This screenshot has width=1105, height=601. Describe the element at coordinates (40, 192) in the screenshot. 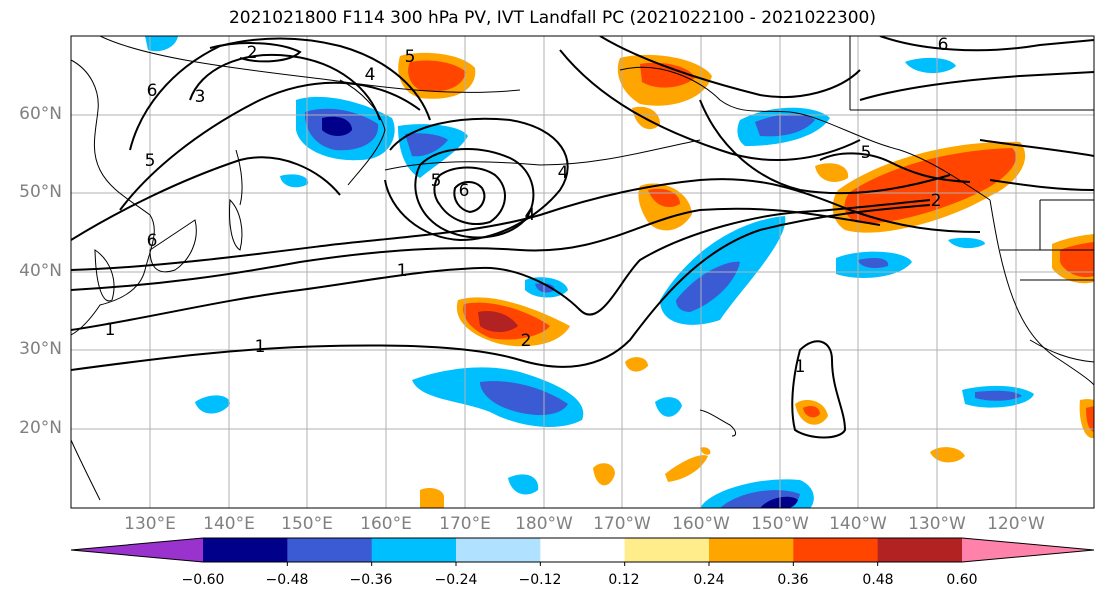

I see `lat-label: 50°N` at that location.